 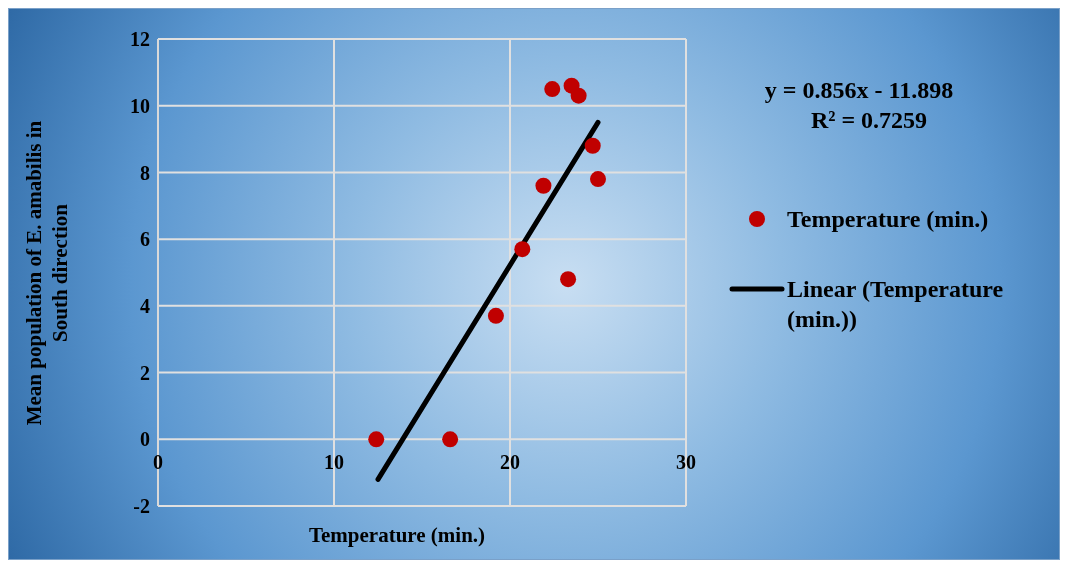 What do you see at coordinates (140, 105) in the screenshot?
I see `y-tick-label: 10` at bounding box center [140, 105].